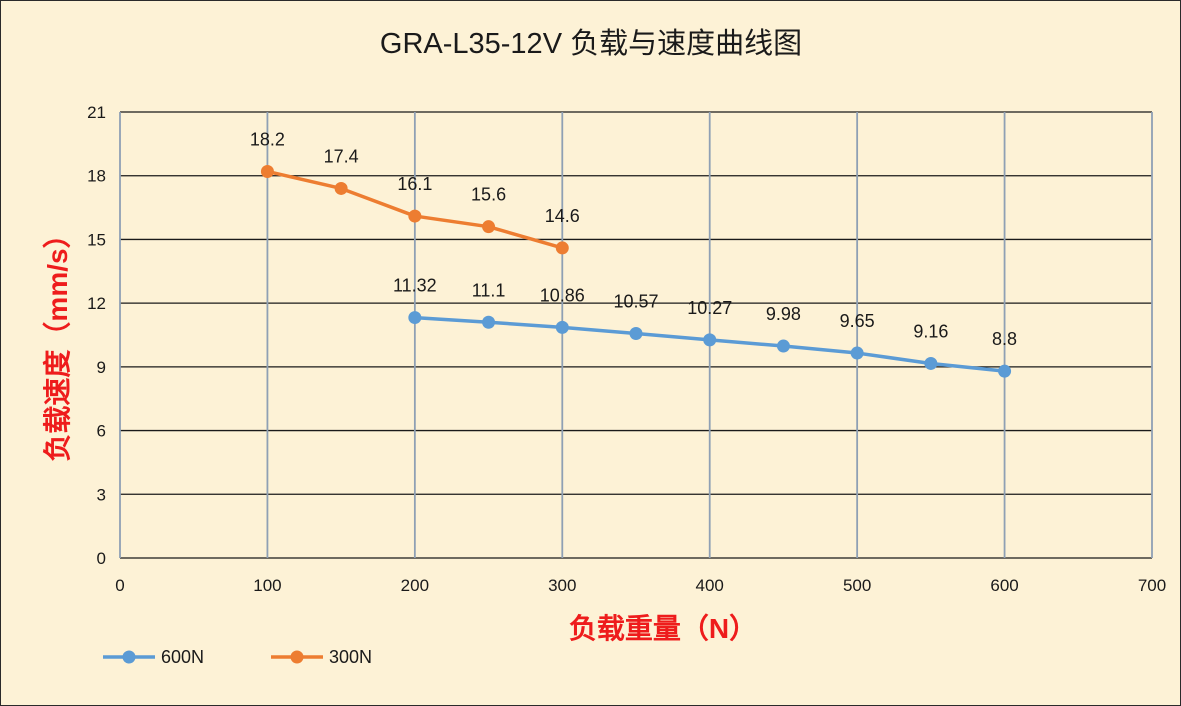 This screenshot has width=1181, height=706. What do you see at coordinates (101, 558) in the screenshot?
I see `y-tick-label: 0` at bounding box center [101, 558].